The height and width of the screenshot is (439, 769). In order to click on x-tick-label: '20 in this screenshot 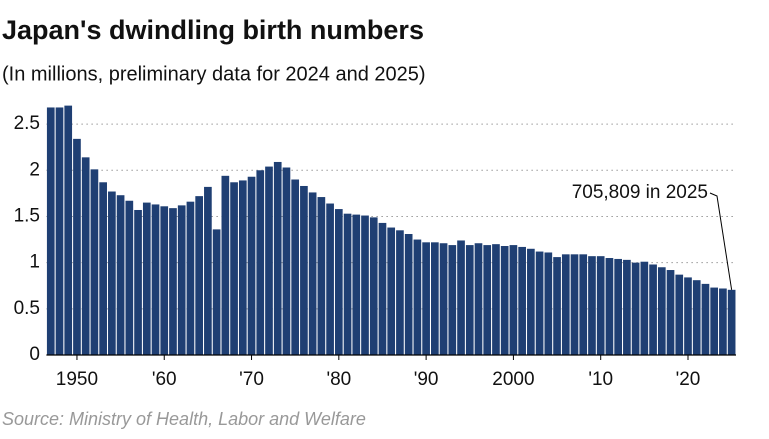, I will do `click(688, 379)`.